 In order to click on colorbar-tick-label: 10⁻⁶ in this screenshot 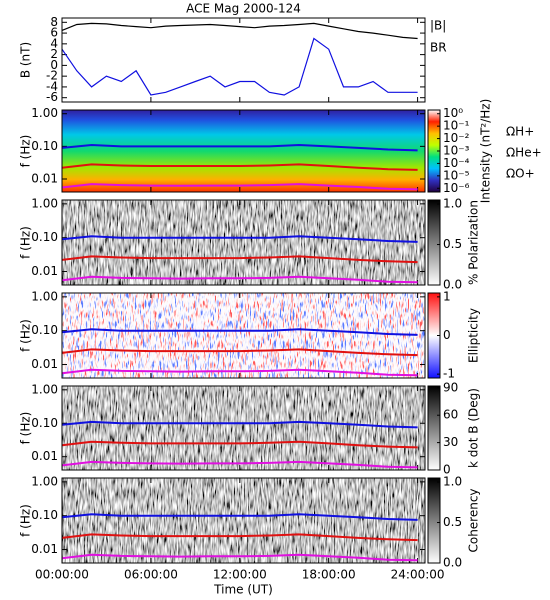, I will do `click(456, 188)`.